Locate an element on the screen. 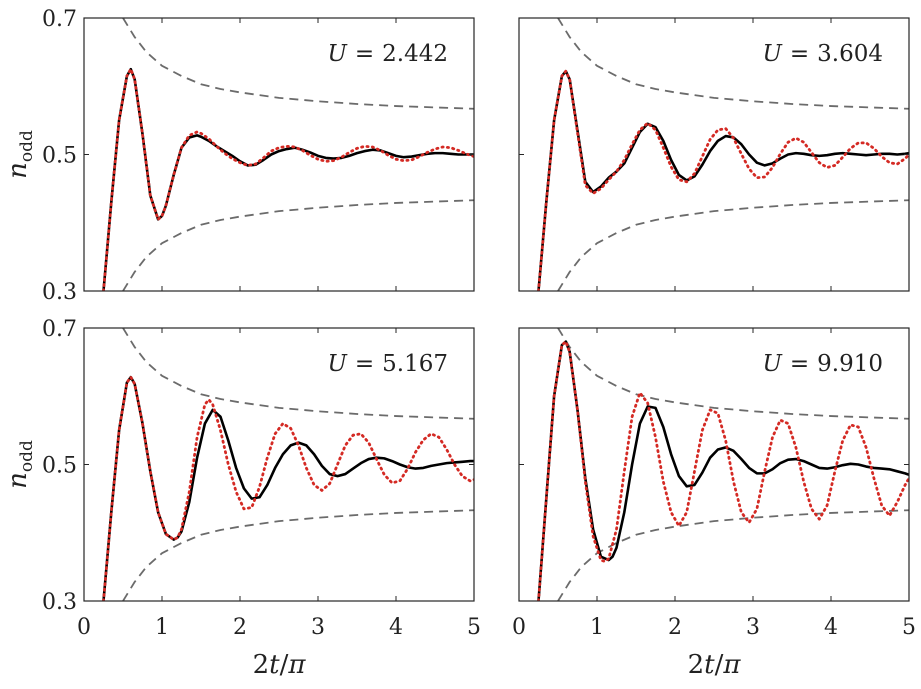 Image resolution: width=921 pixels, height=689 pixels. u-annotation: U = 5.167 is located at coordinates (387, 364).